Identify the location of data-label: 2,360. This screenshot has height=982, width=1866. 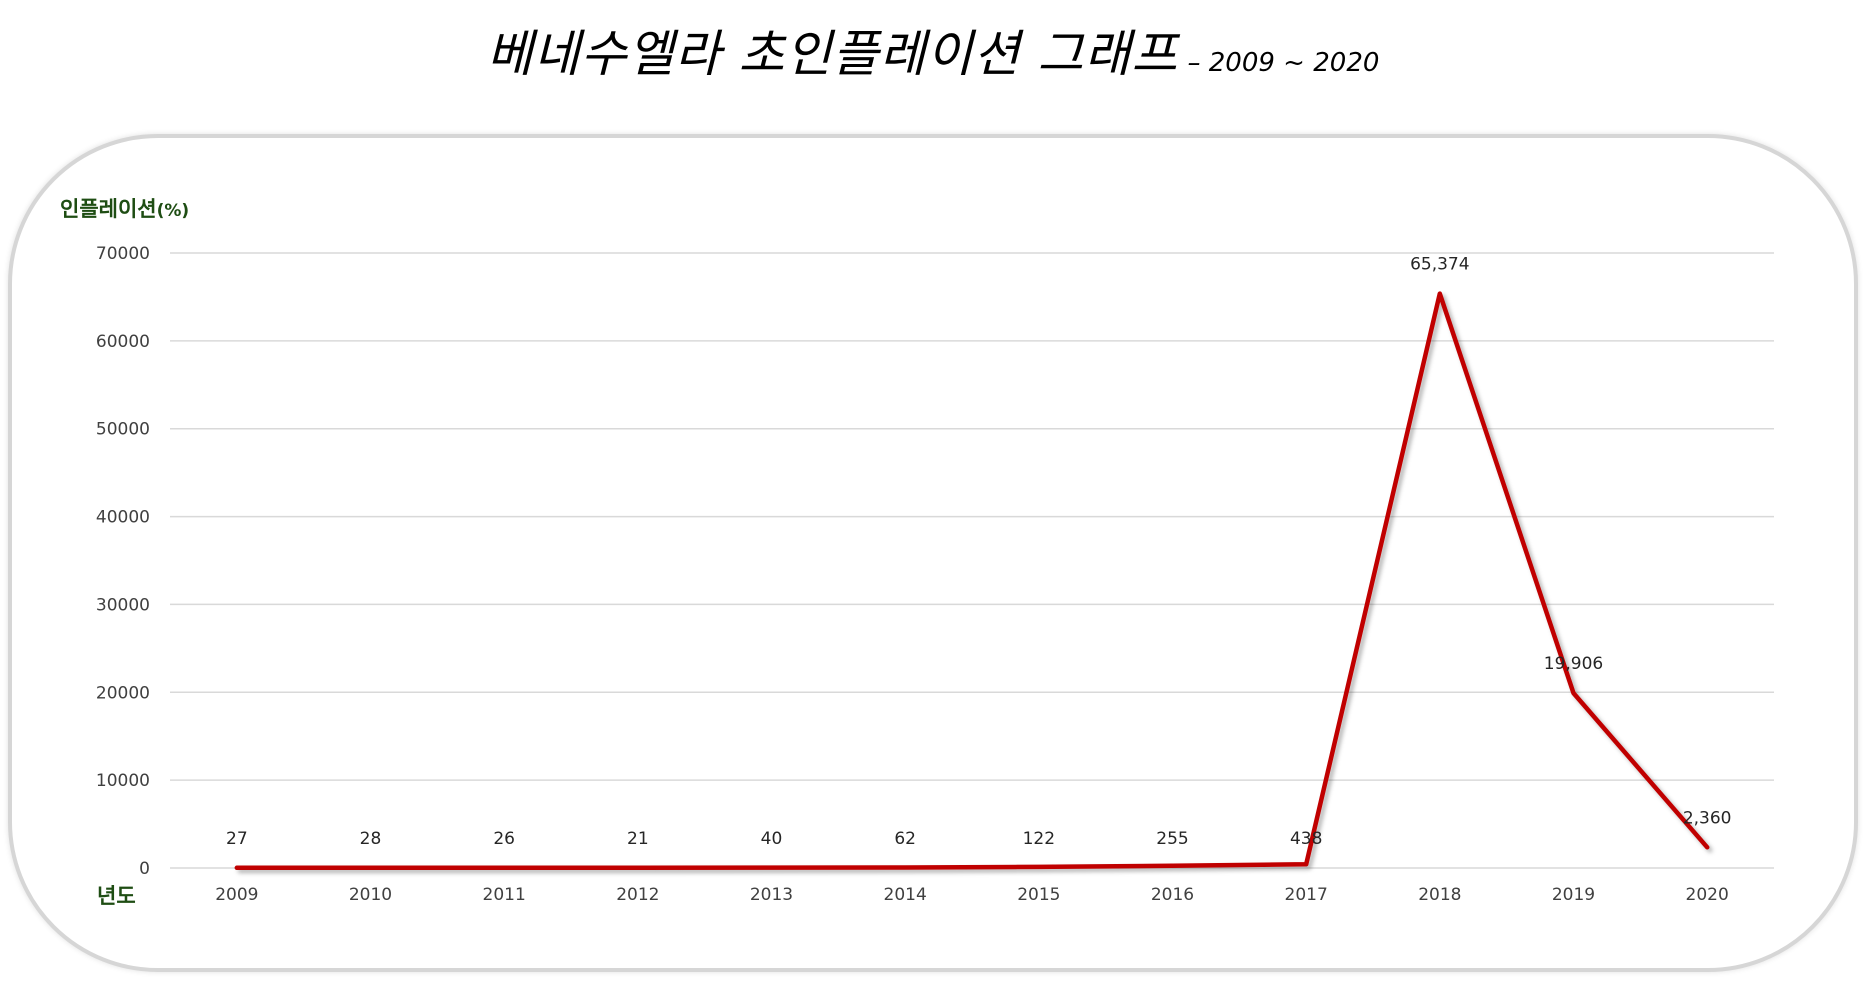
(1707, 818).